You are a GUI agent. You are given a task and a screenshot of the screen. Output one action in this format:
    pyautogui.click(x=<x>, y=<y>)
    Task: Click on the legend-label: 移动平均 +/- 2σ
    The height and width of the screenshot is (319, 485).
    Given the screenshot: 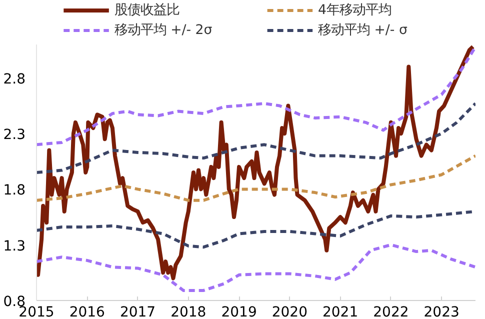 What is the action you would take?
    pyautogui.click(x=163, y=30)
    